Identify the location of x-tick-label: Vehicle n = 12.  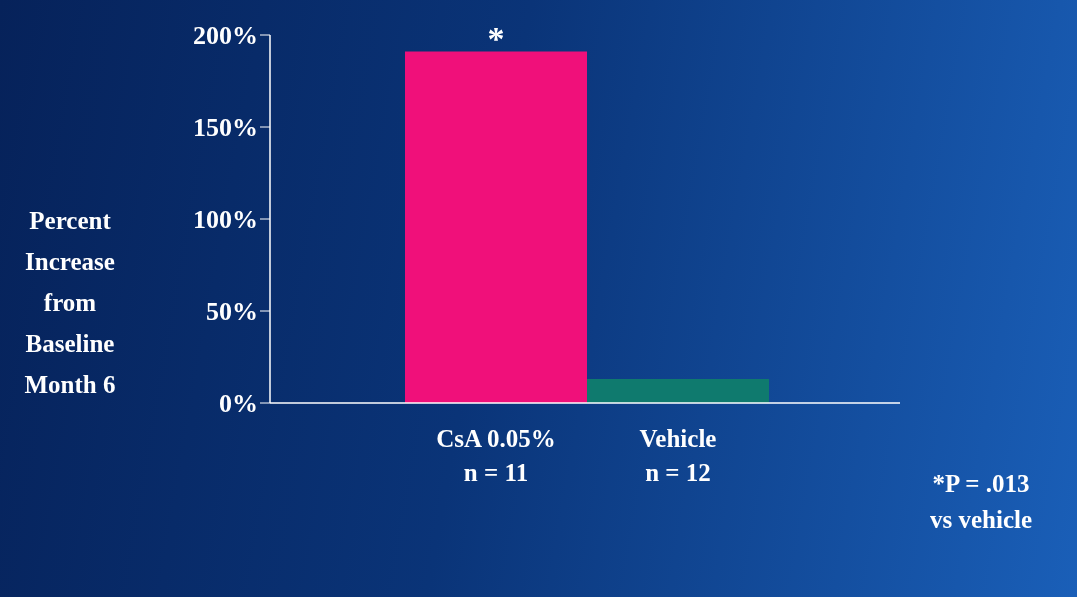
(678, 455).